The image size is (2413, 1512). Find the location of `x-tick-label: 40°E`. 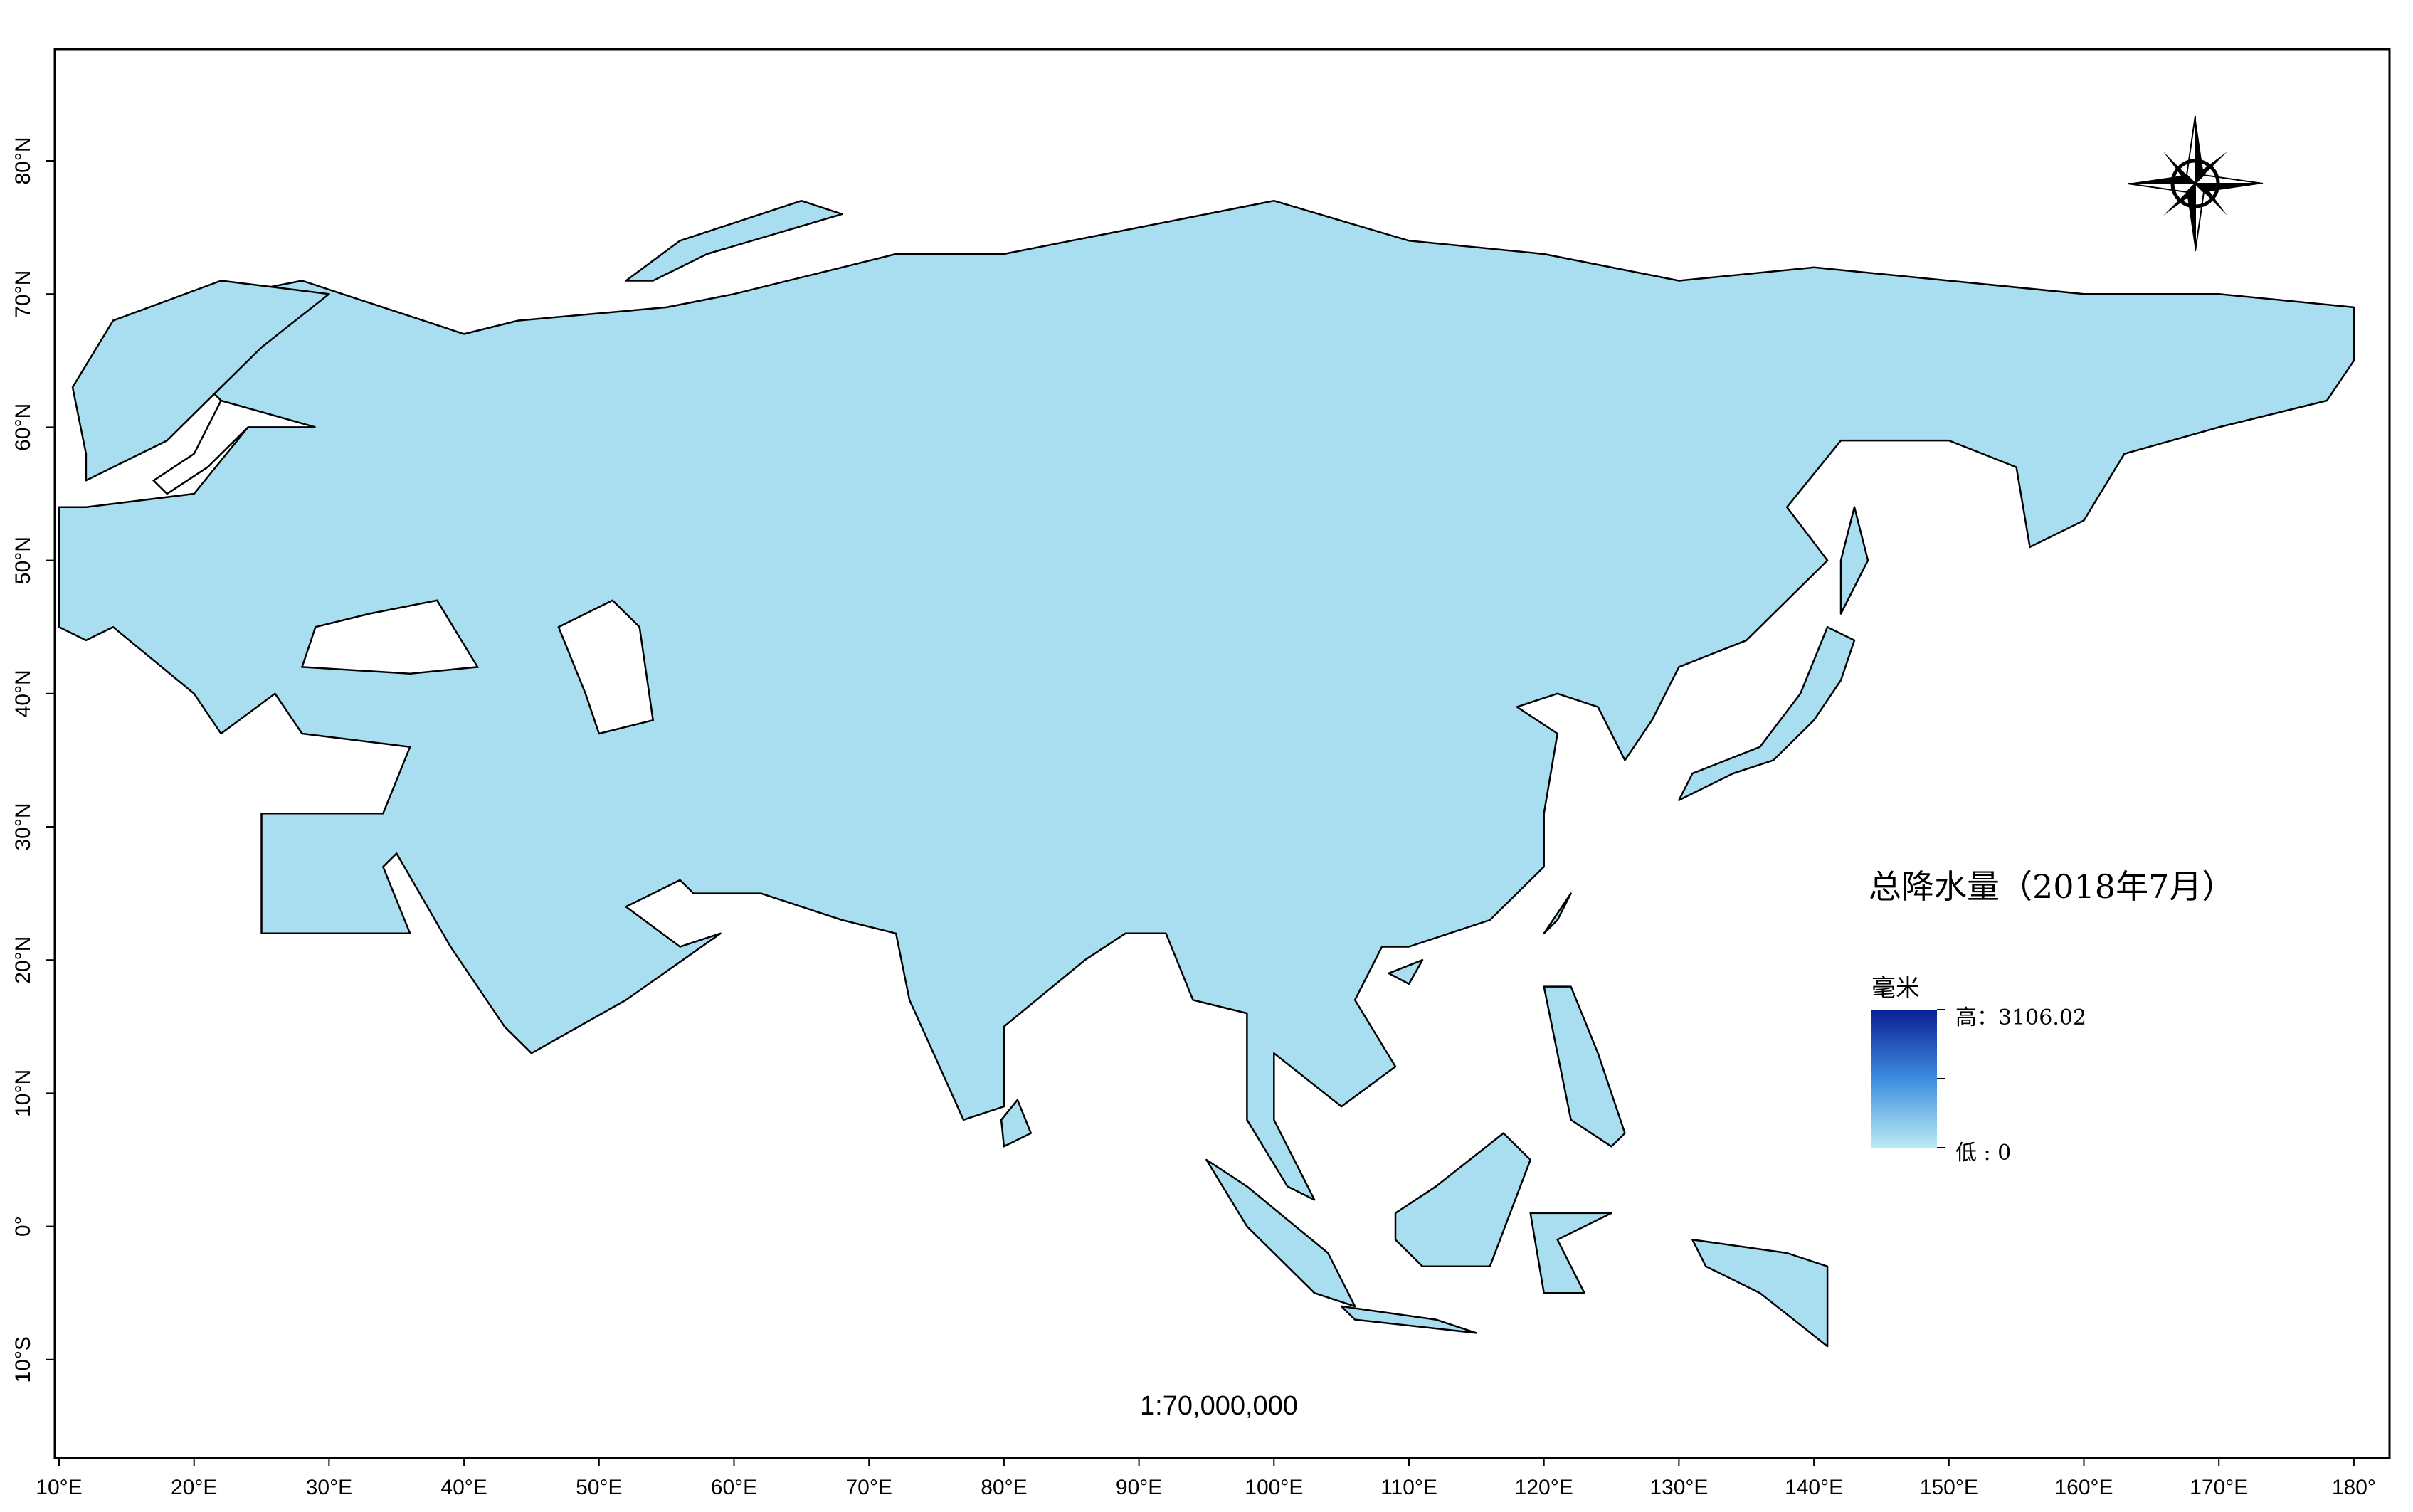

x-tick-label: 40°E is located at coordinates (464, 1487).